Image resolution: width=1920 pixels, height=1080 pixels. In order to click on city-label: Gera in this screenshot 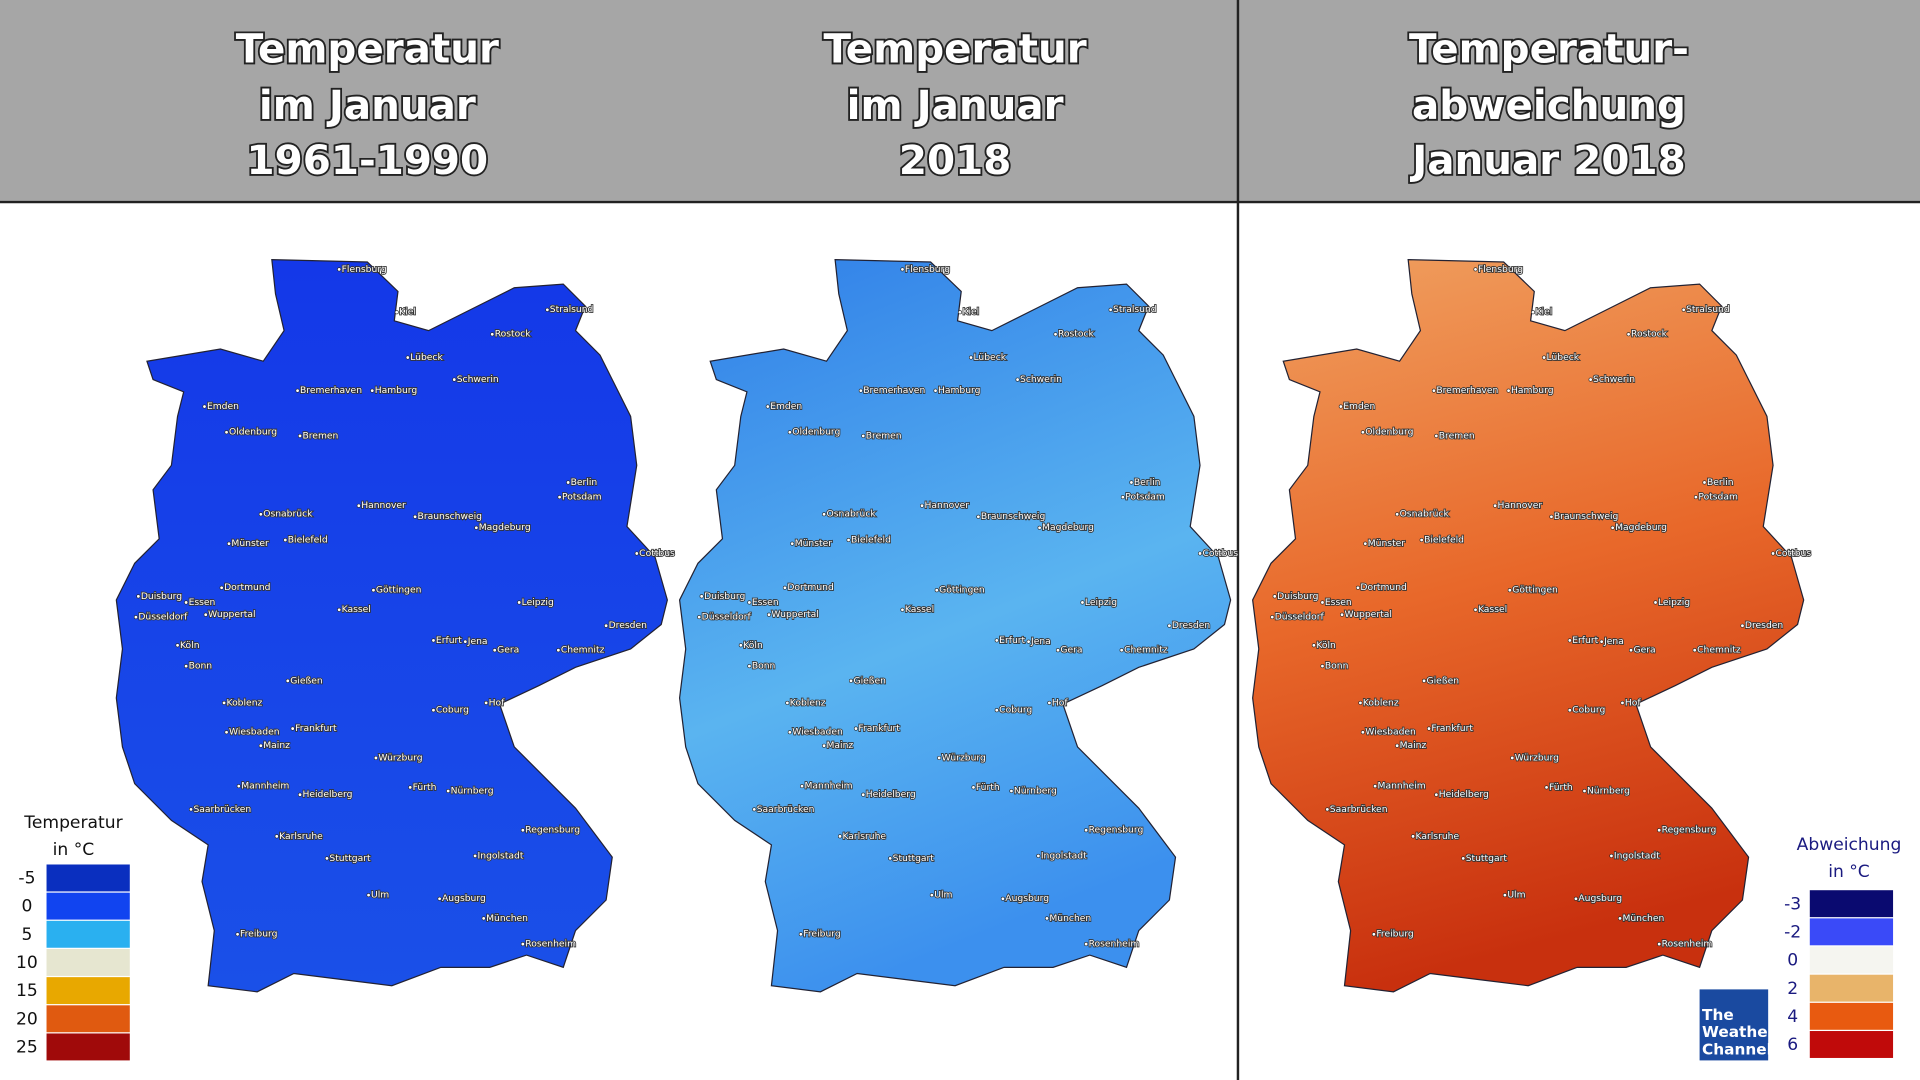, I will do `click(508, 650)`.